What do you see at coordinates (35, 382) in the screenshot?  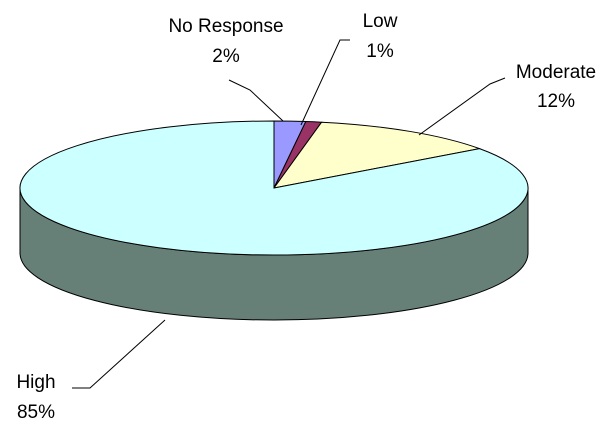 I see `slice-label-high-name: High` at bounding box center [35, 382].